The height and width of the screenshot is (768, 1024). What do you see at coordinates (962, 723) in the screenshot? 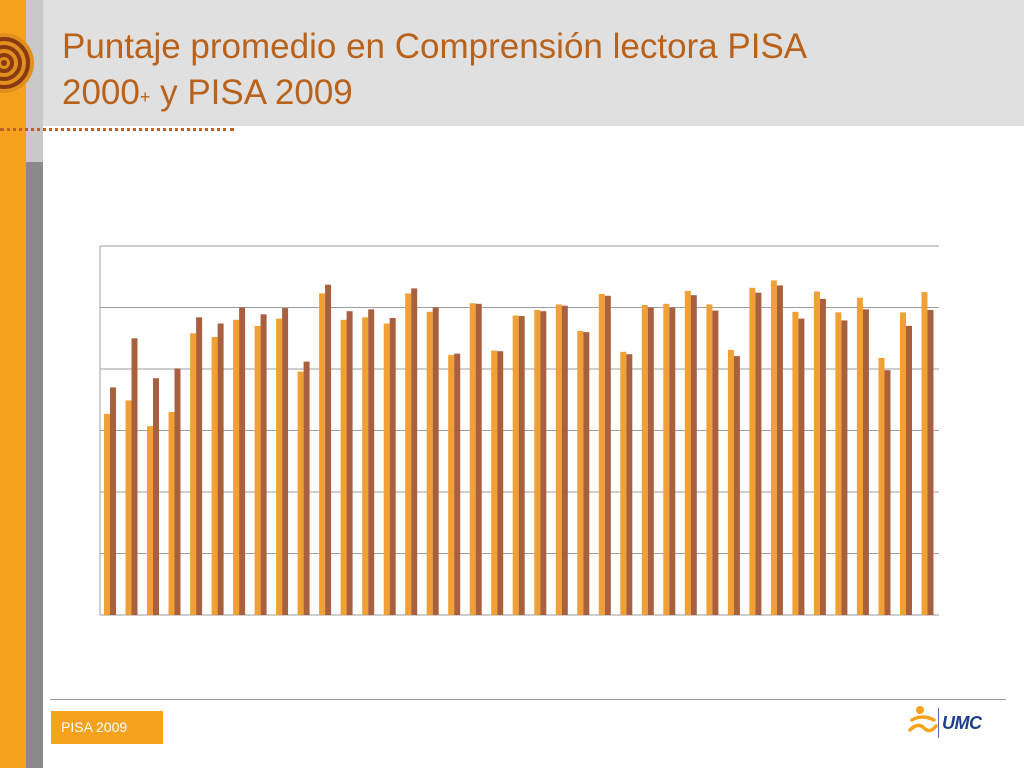
I see `umc-logo-text: UMC` at bounding box center [962, 723].